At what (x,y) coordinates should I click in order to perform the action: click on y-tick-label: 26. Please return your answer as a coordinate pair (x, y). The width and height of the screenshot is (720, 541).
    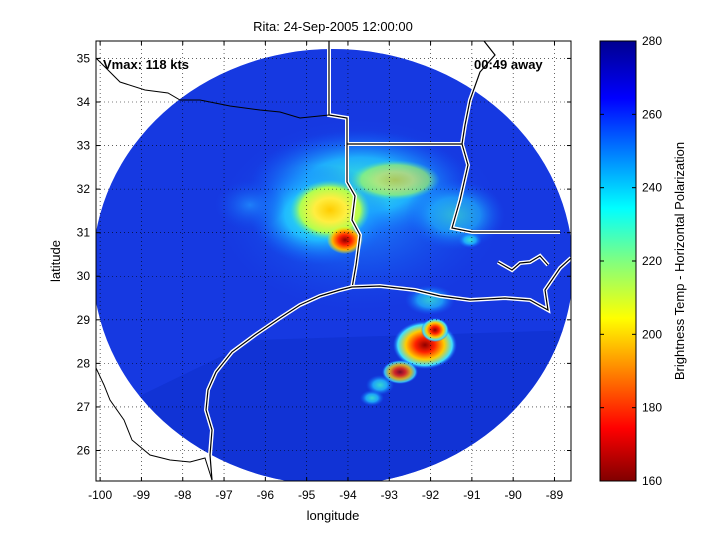
    Looking at the image, I should click on (84, 451).